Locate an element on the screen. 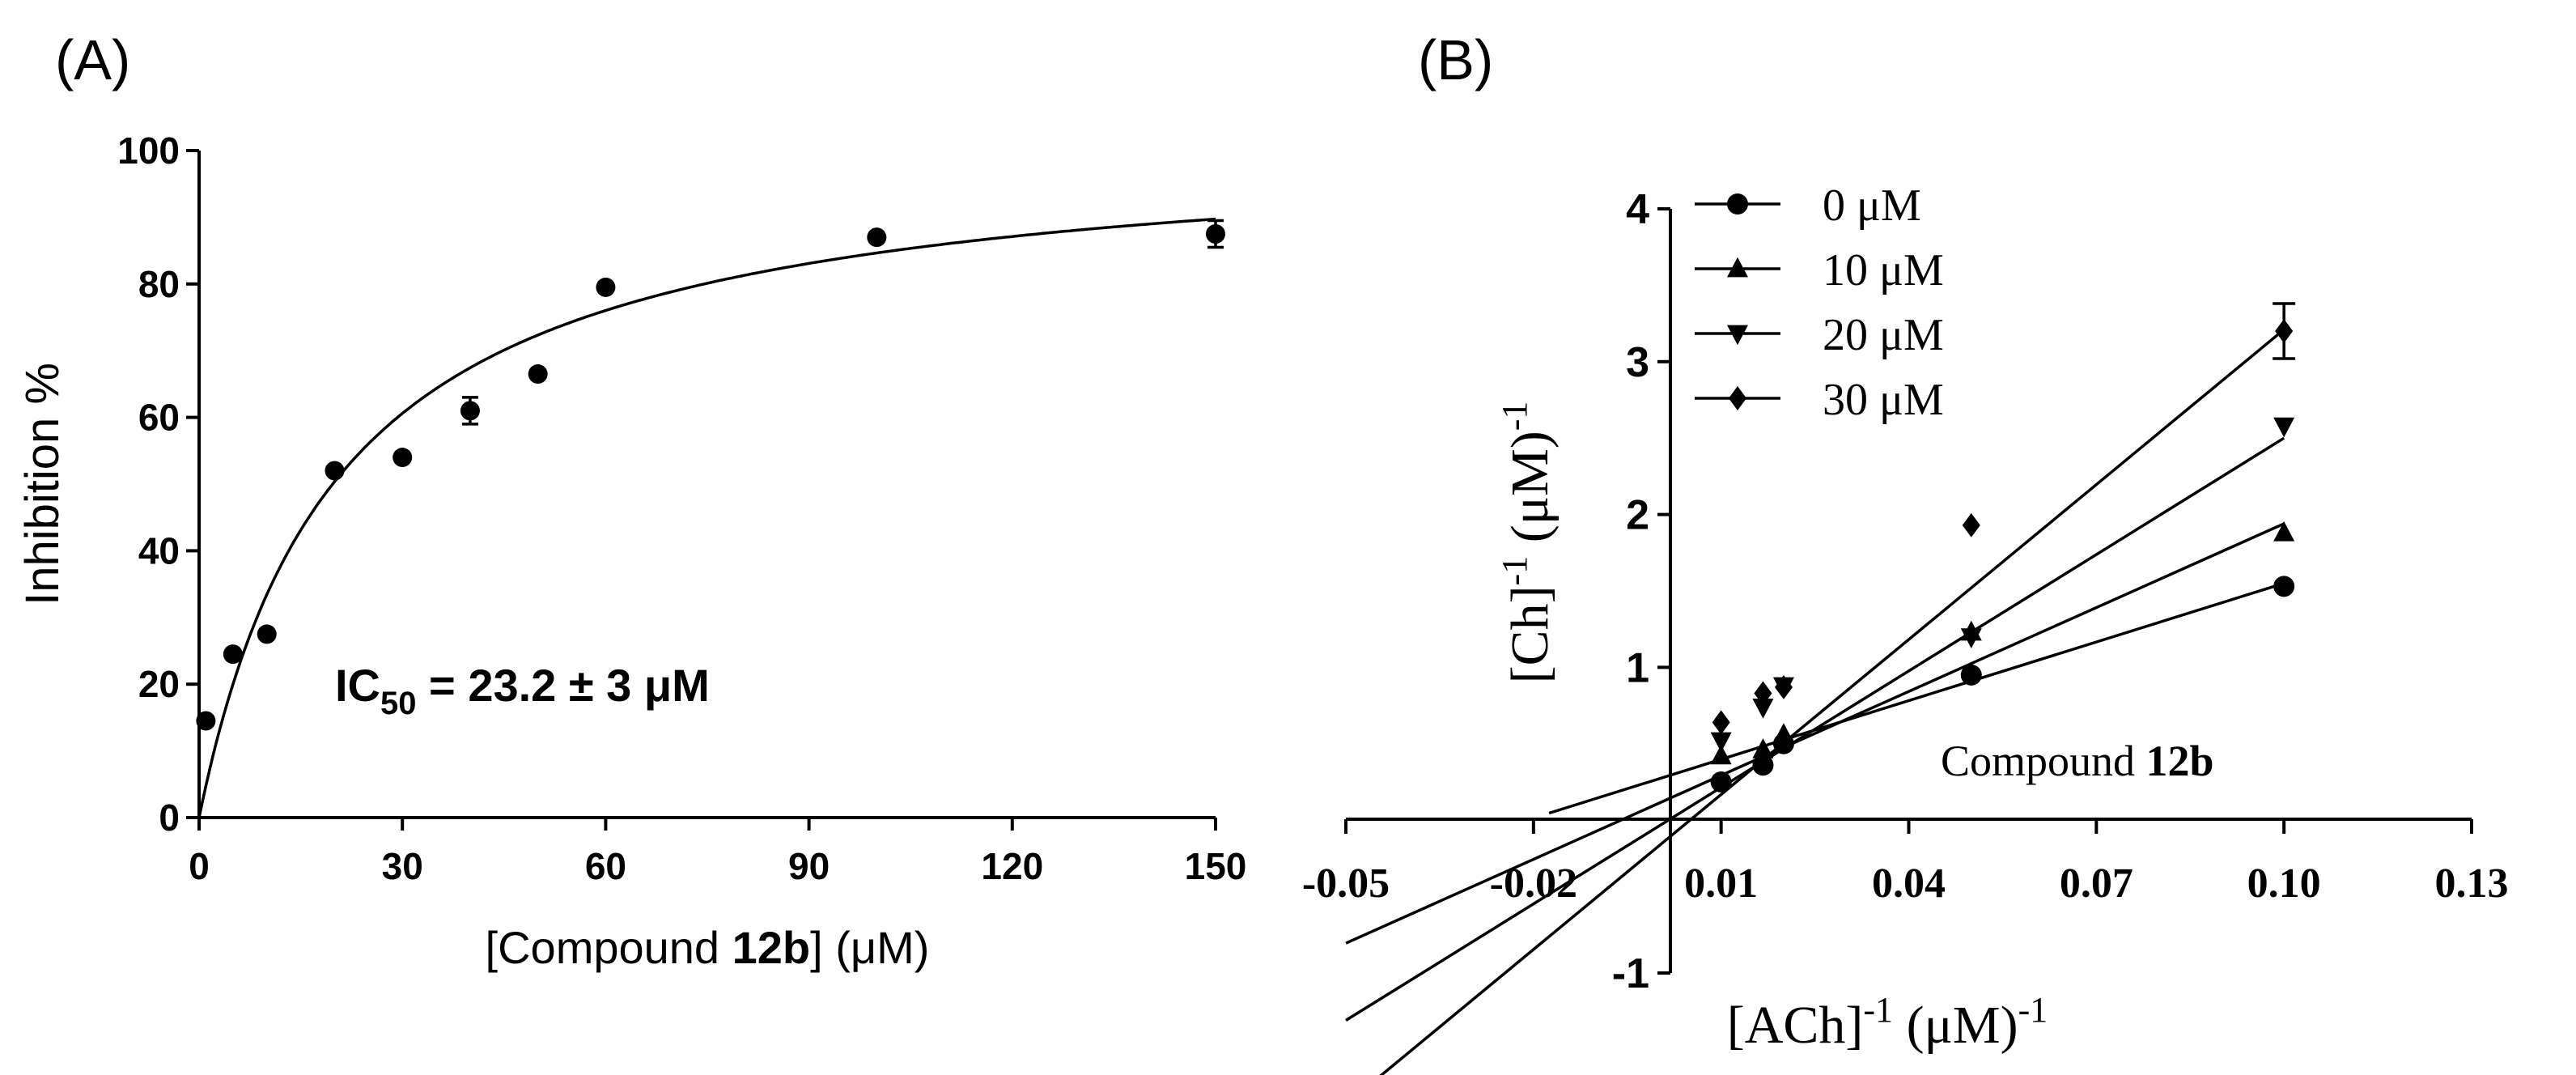  panel-b-label: (B) is located at coordinates (1455, 59).